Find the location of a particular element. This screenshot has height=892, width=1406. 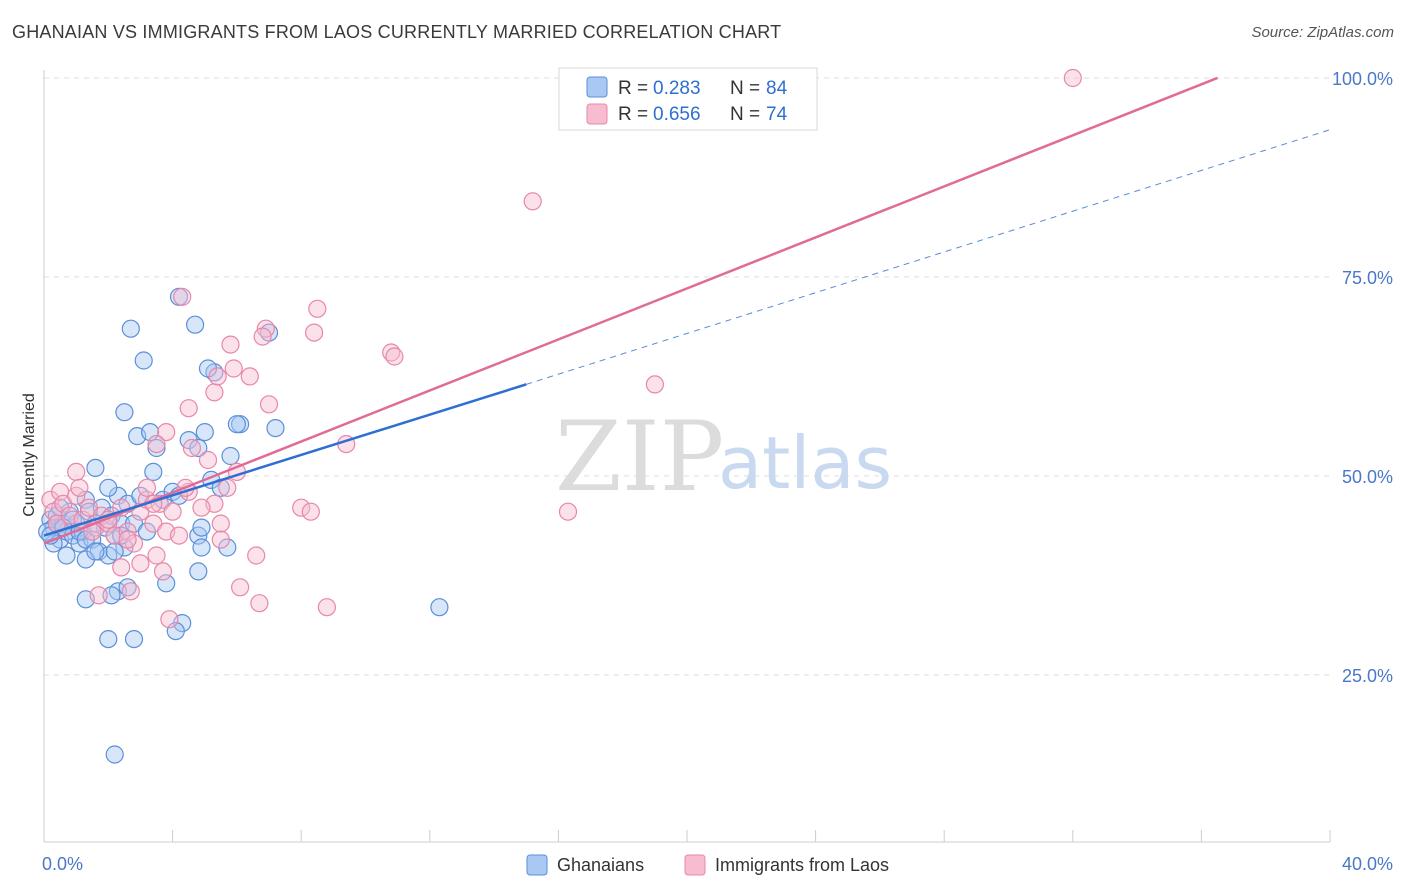

bottom-legend-label-ghanaians: Ghanaians is located at coordinates (600, 865).